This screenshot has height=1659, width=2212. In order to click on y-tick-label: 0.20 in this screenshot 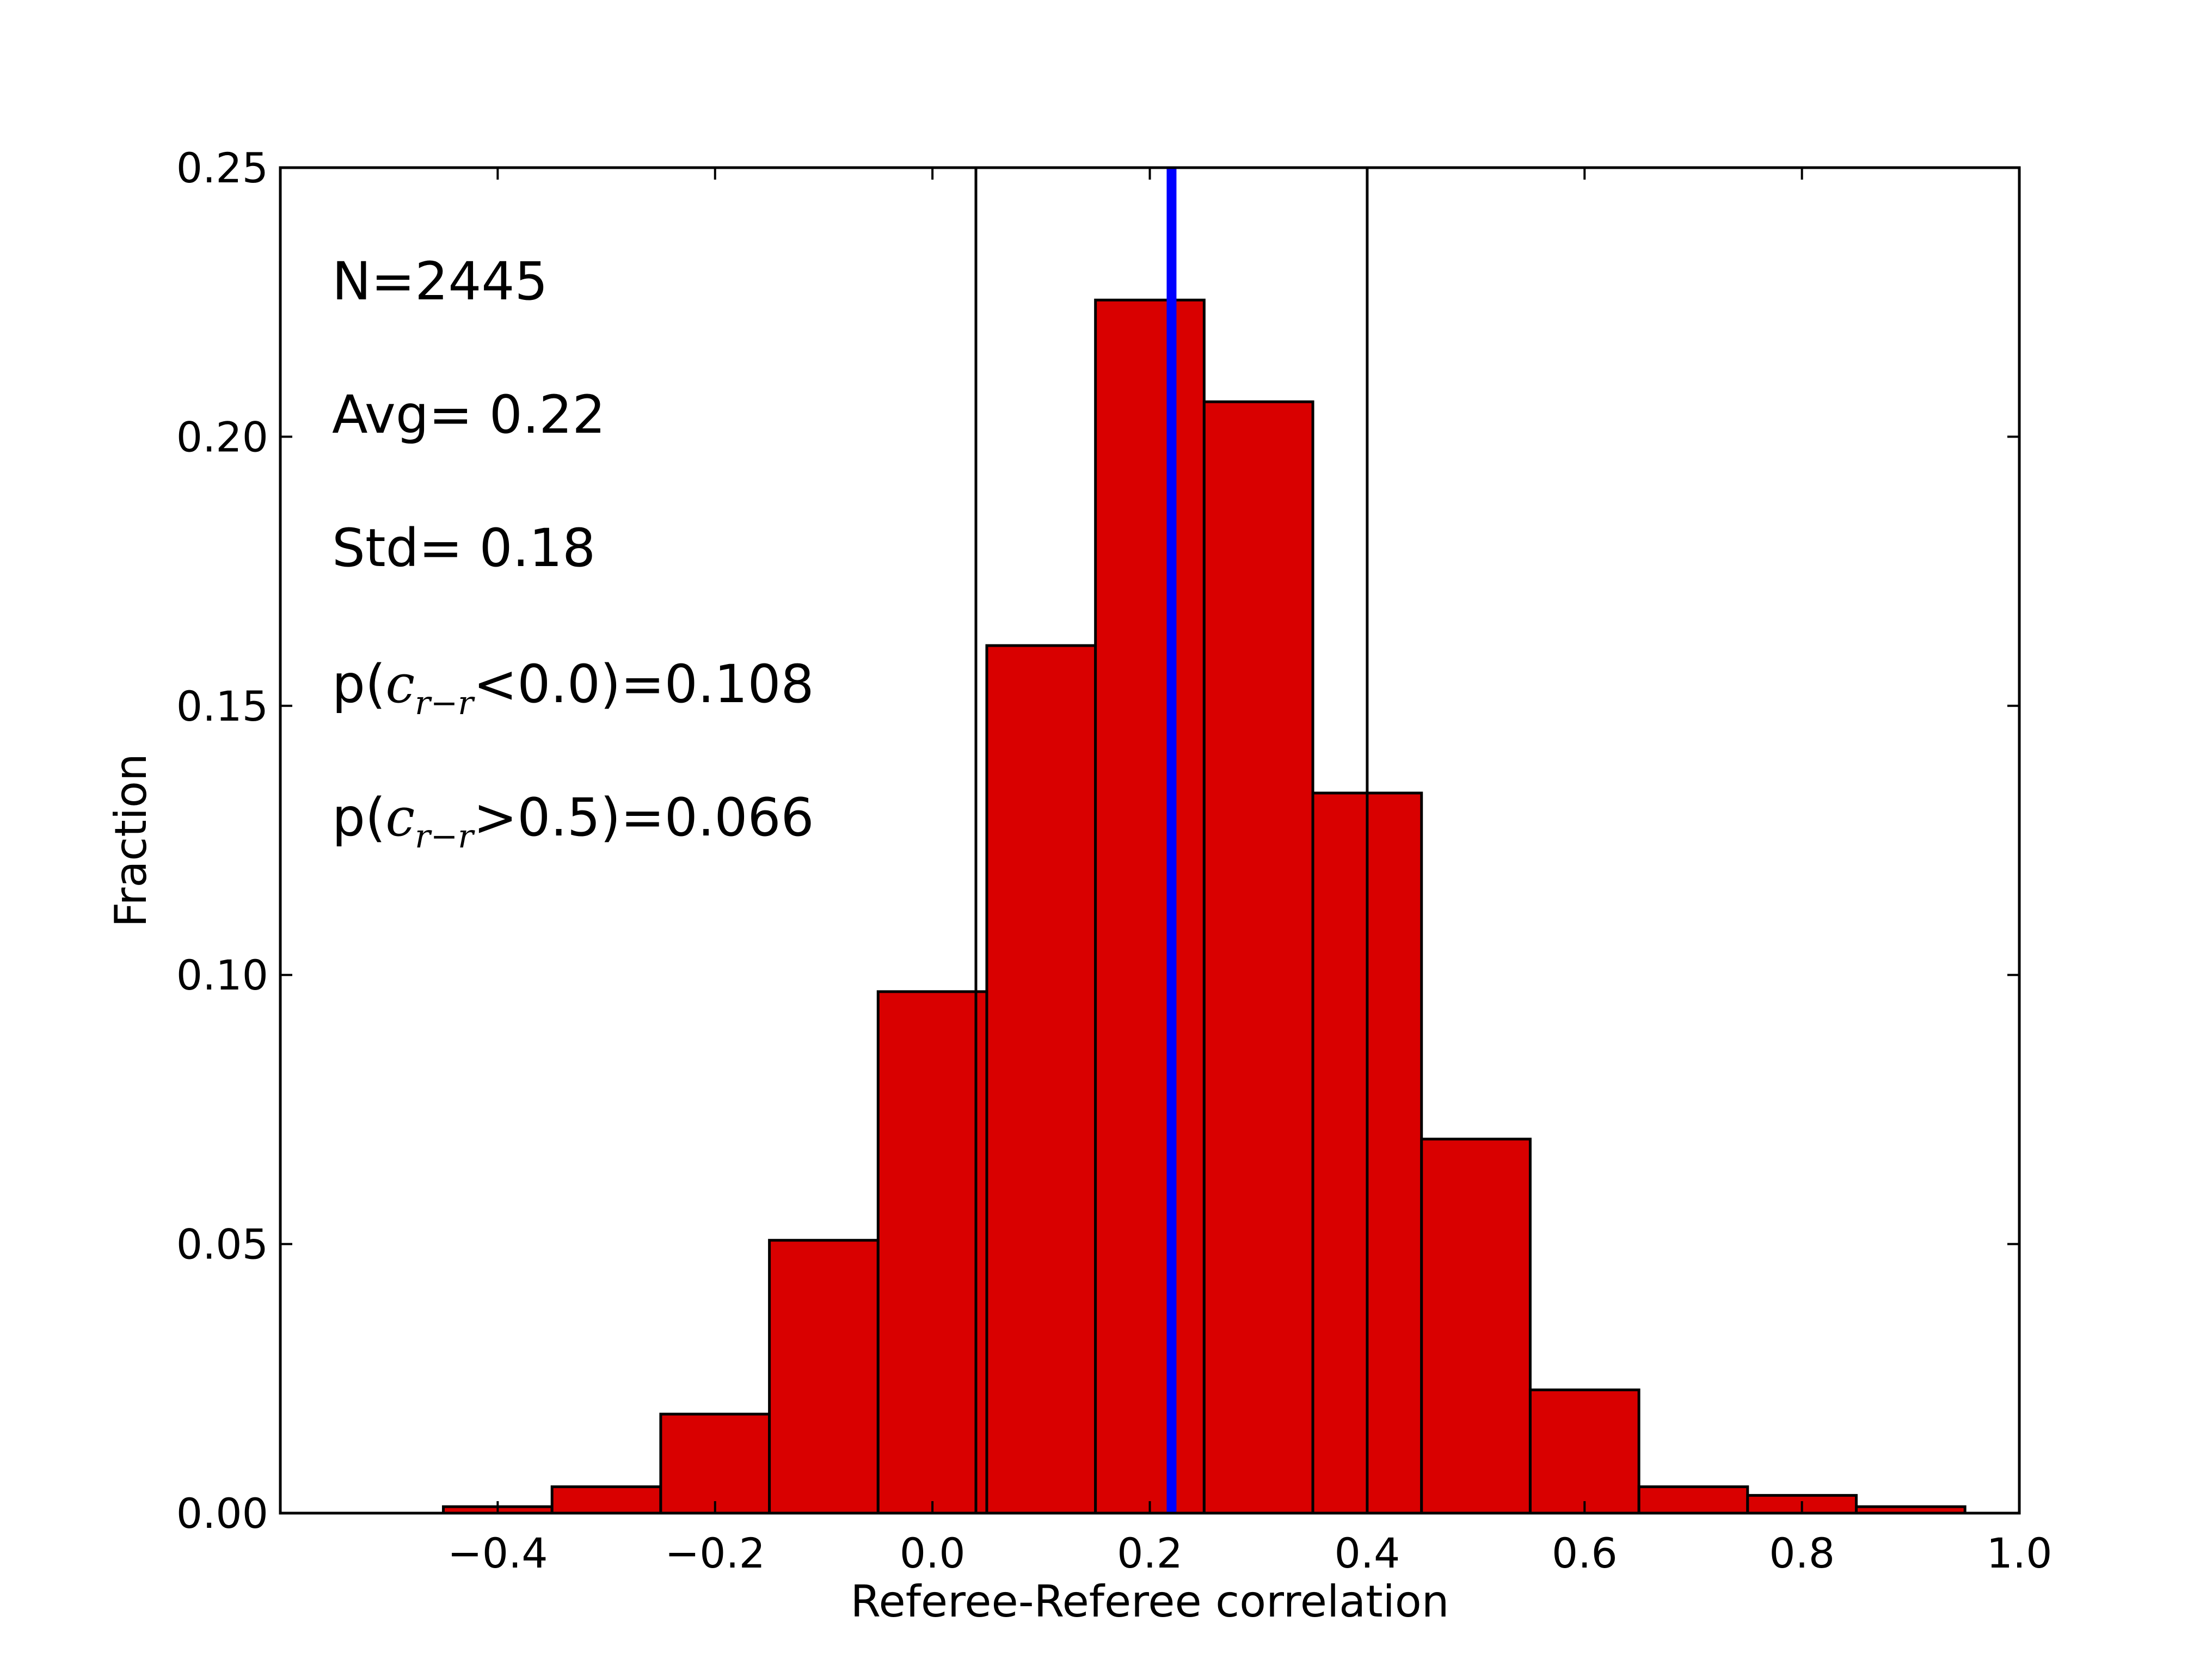, I will do `click(222, 437)`.